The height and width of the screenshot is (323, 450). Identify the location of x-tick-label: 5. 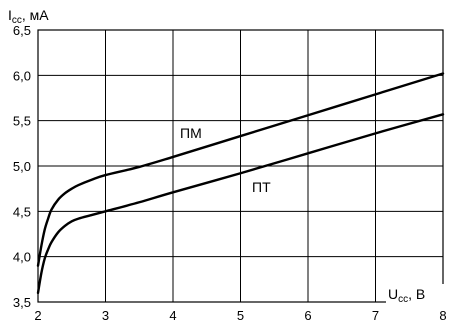
(240, 315).